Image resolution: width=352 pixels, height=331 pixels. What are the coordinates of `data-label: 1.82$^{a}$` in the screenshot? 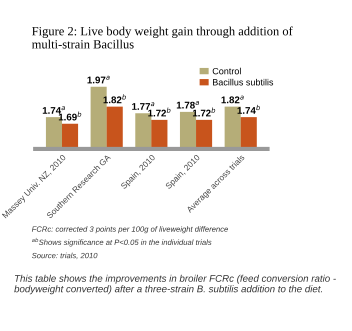 It's located at (233, 100).